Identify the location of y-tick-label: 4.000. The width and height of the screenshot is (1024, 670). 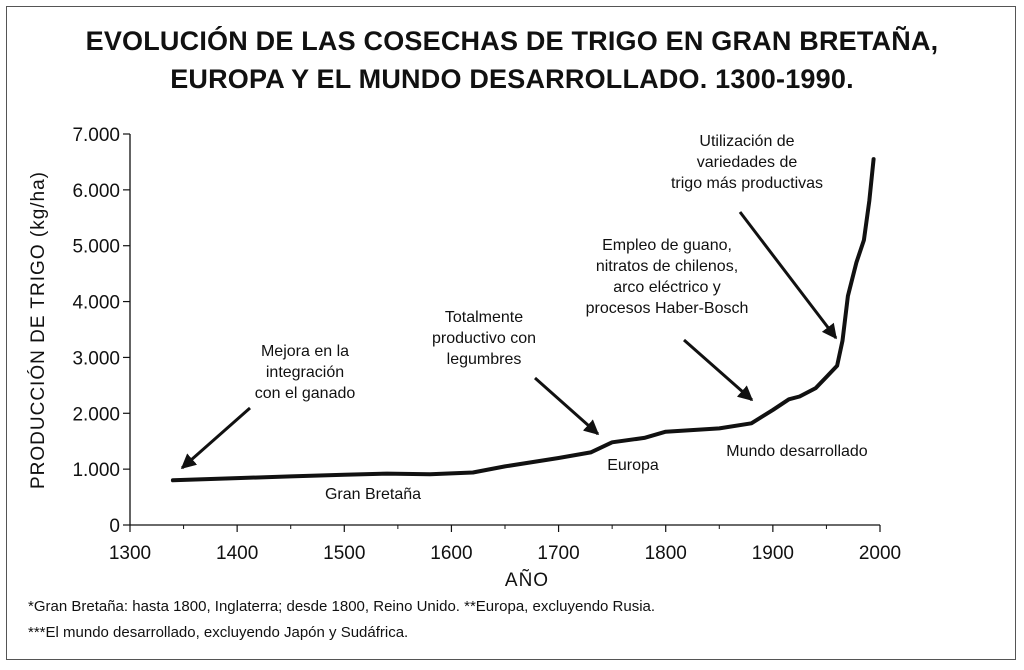
(96, 303).